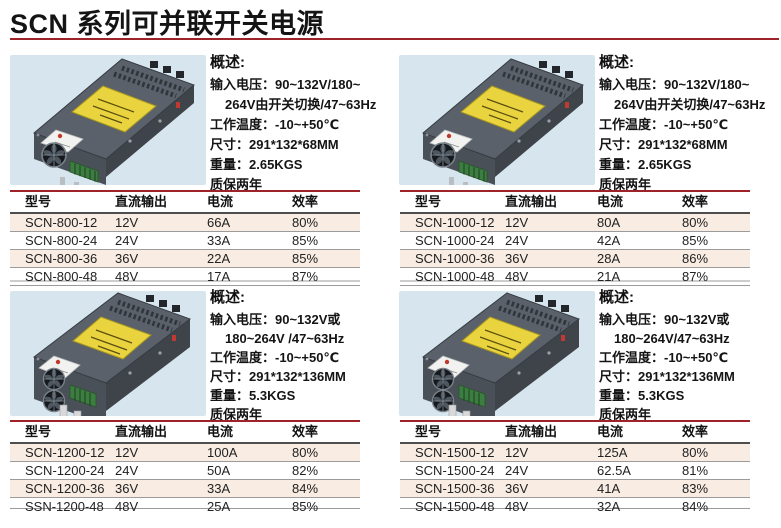 The height and width of the screenshot is (528, 781). I want to click on table-row: SCN-1200-12 12V 100A 80%, so click(185, 452).